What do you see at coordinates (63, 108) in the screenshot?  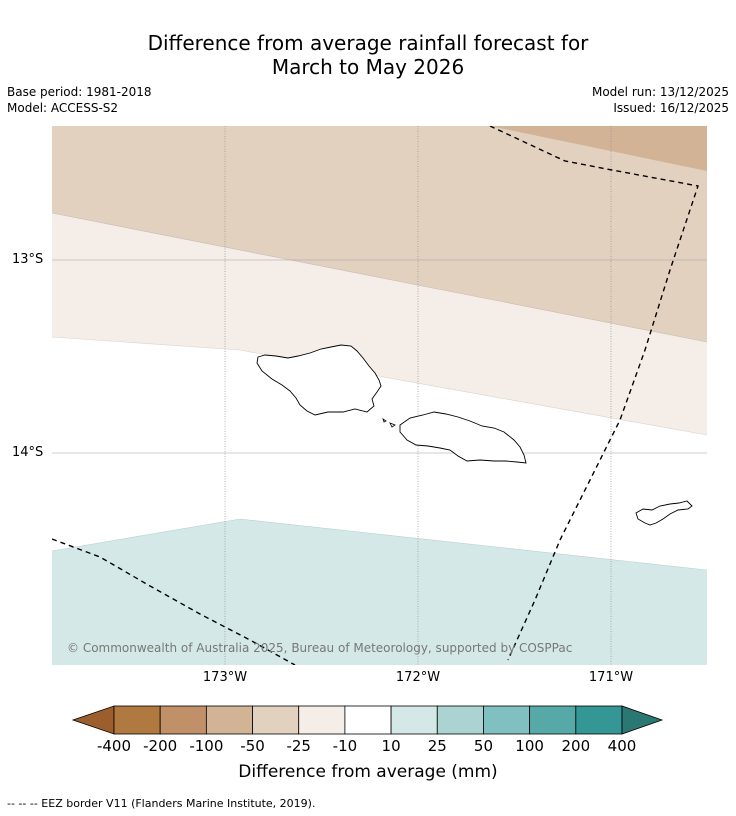 I see `model-name: Model: ACCESS-S2` at bounding box center [63, 108].